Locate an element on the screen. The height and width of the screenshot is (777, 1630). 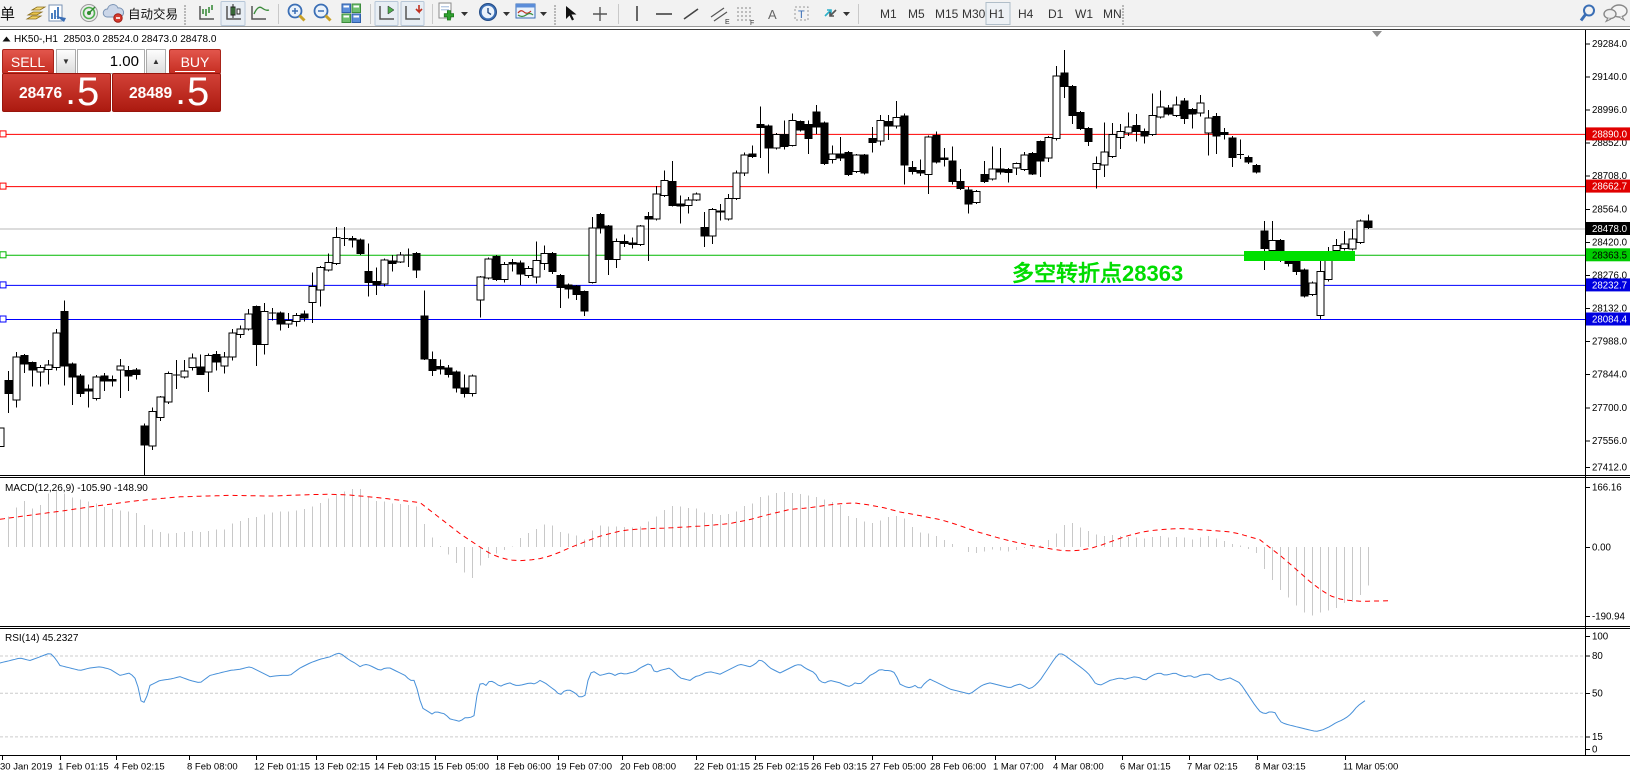
svg-text:HK50-,H1 28503.0 28524.0 2847: HK50-,H1 28503.0 28524.0 28473.0 28478.0 is located at coordinates (115, 39).